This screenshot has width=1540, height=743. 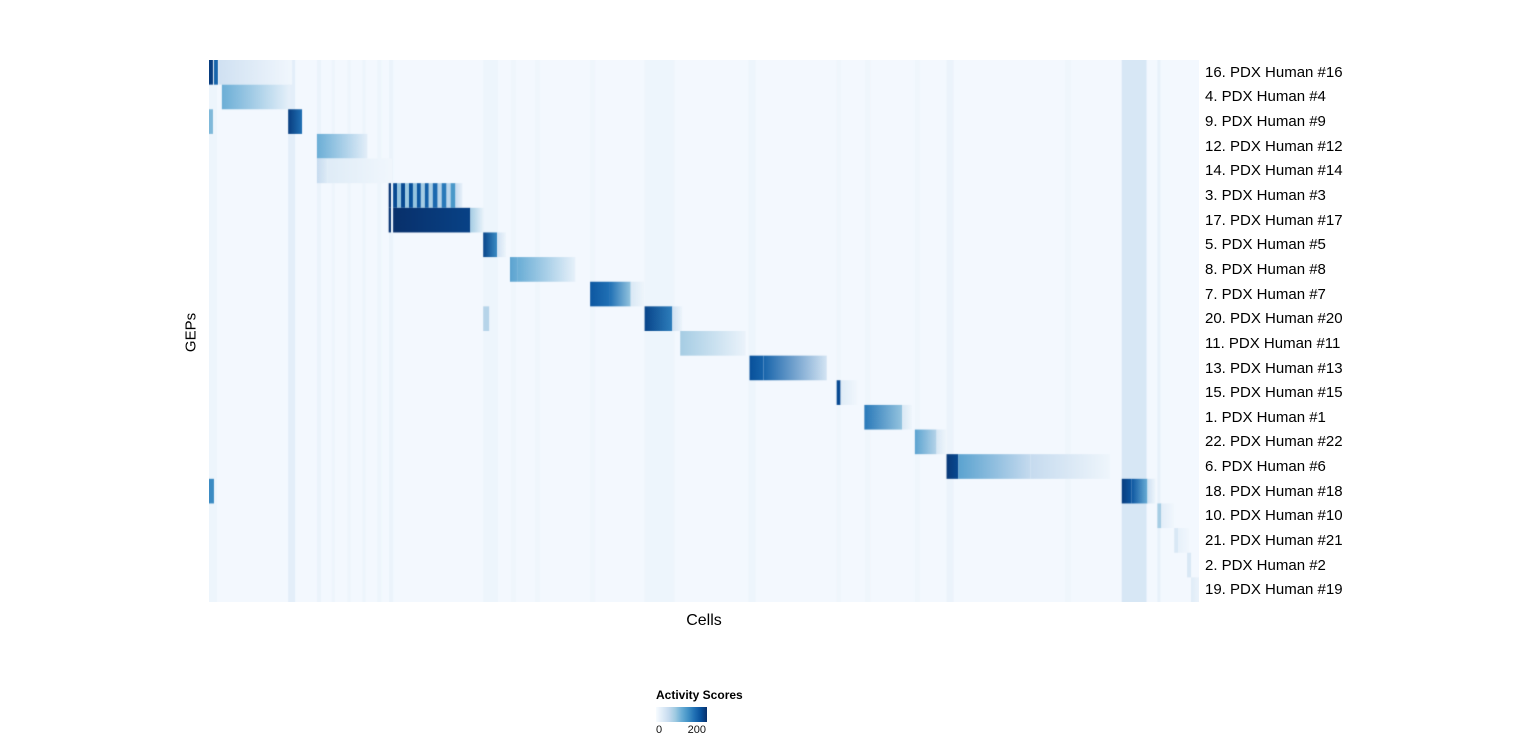 I want to click on row-label: 17. PDX Human #17, so click(x=1274, y=220).